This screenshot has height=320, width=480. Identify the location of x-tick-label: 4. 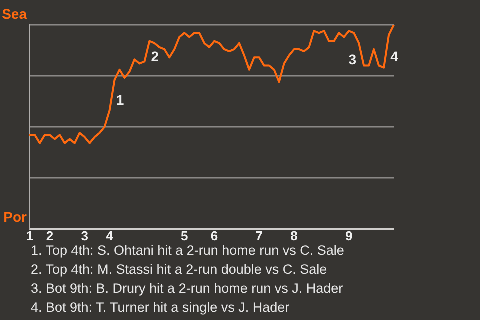
(110, 236).